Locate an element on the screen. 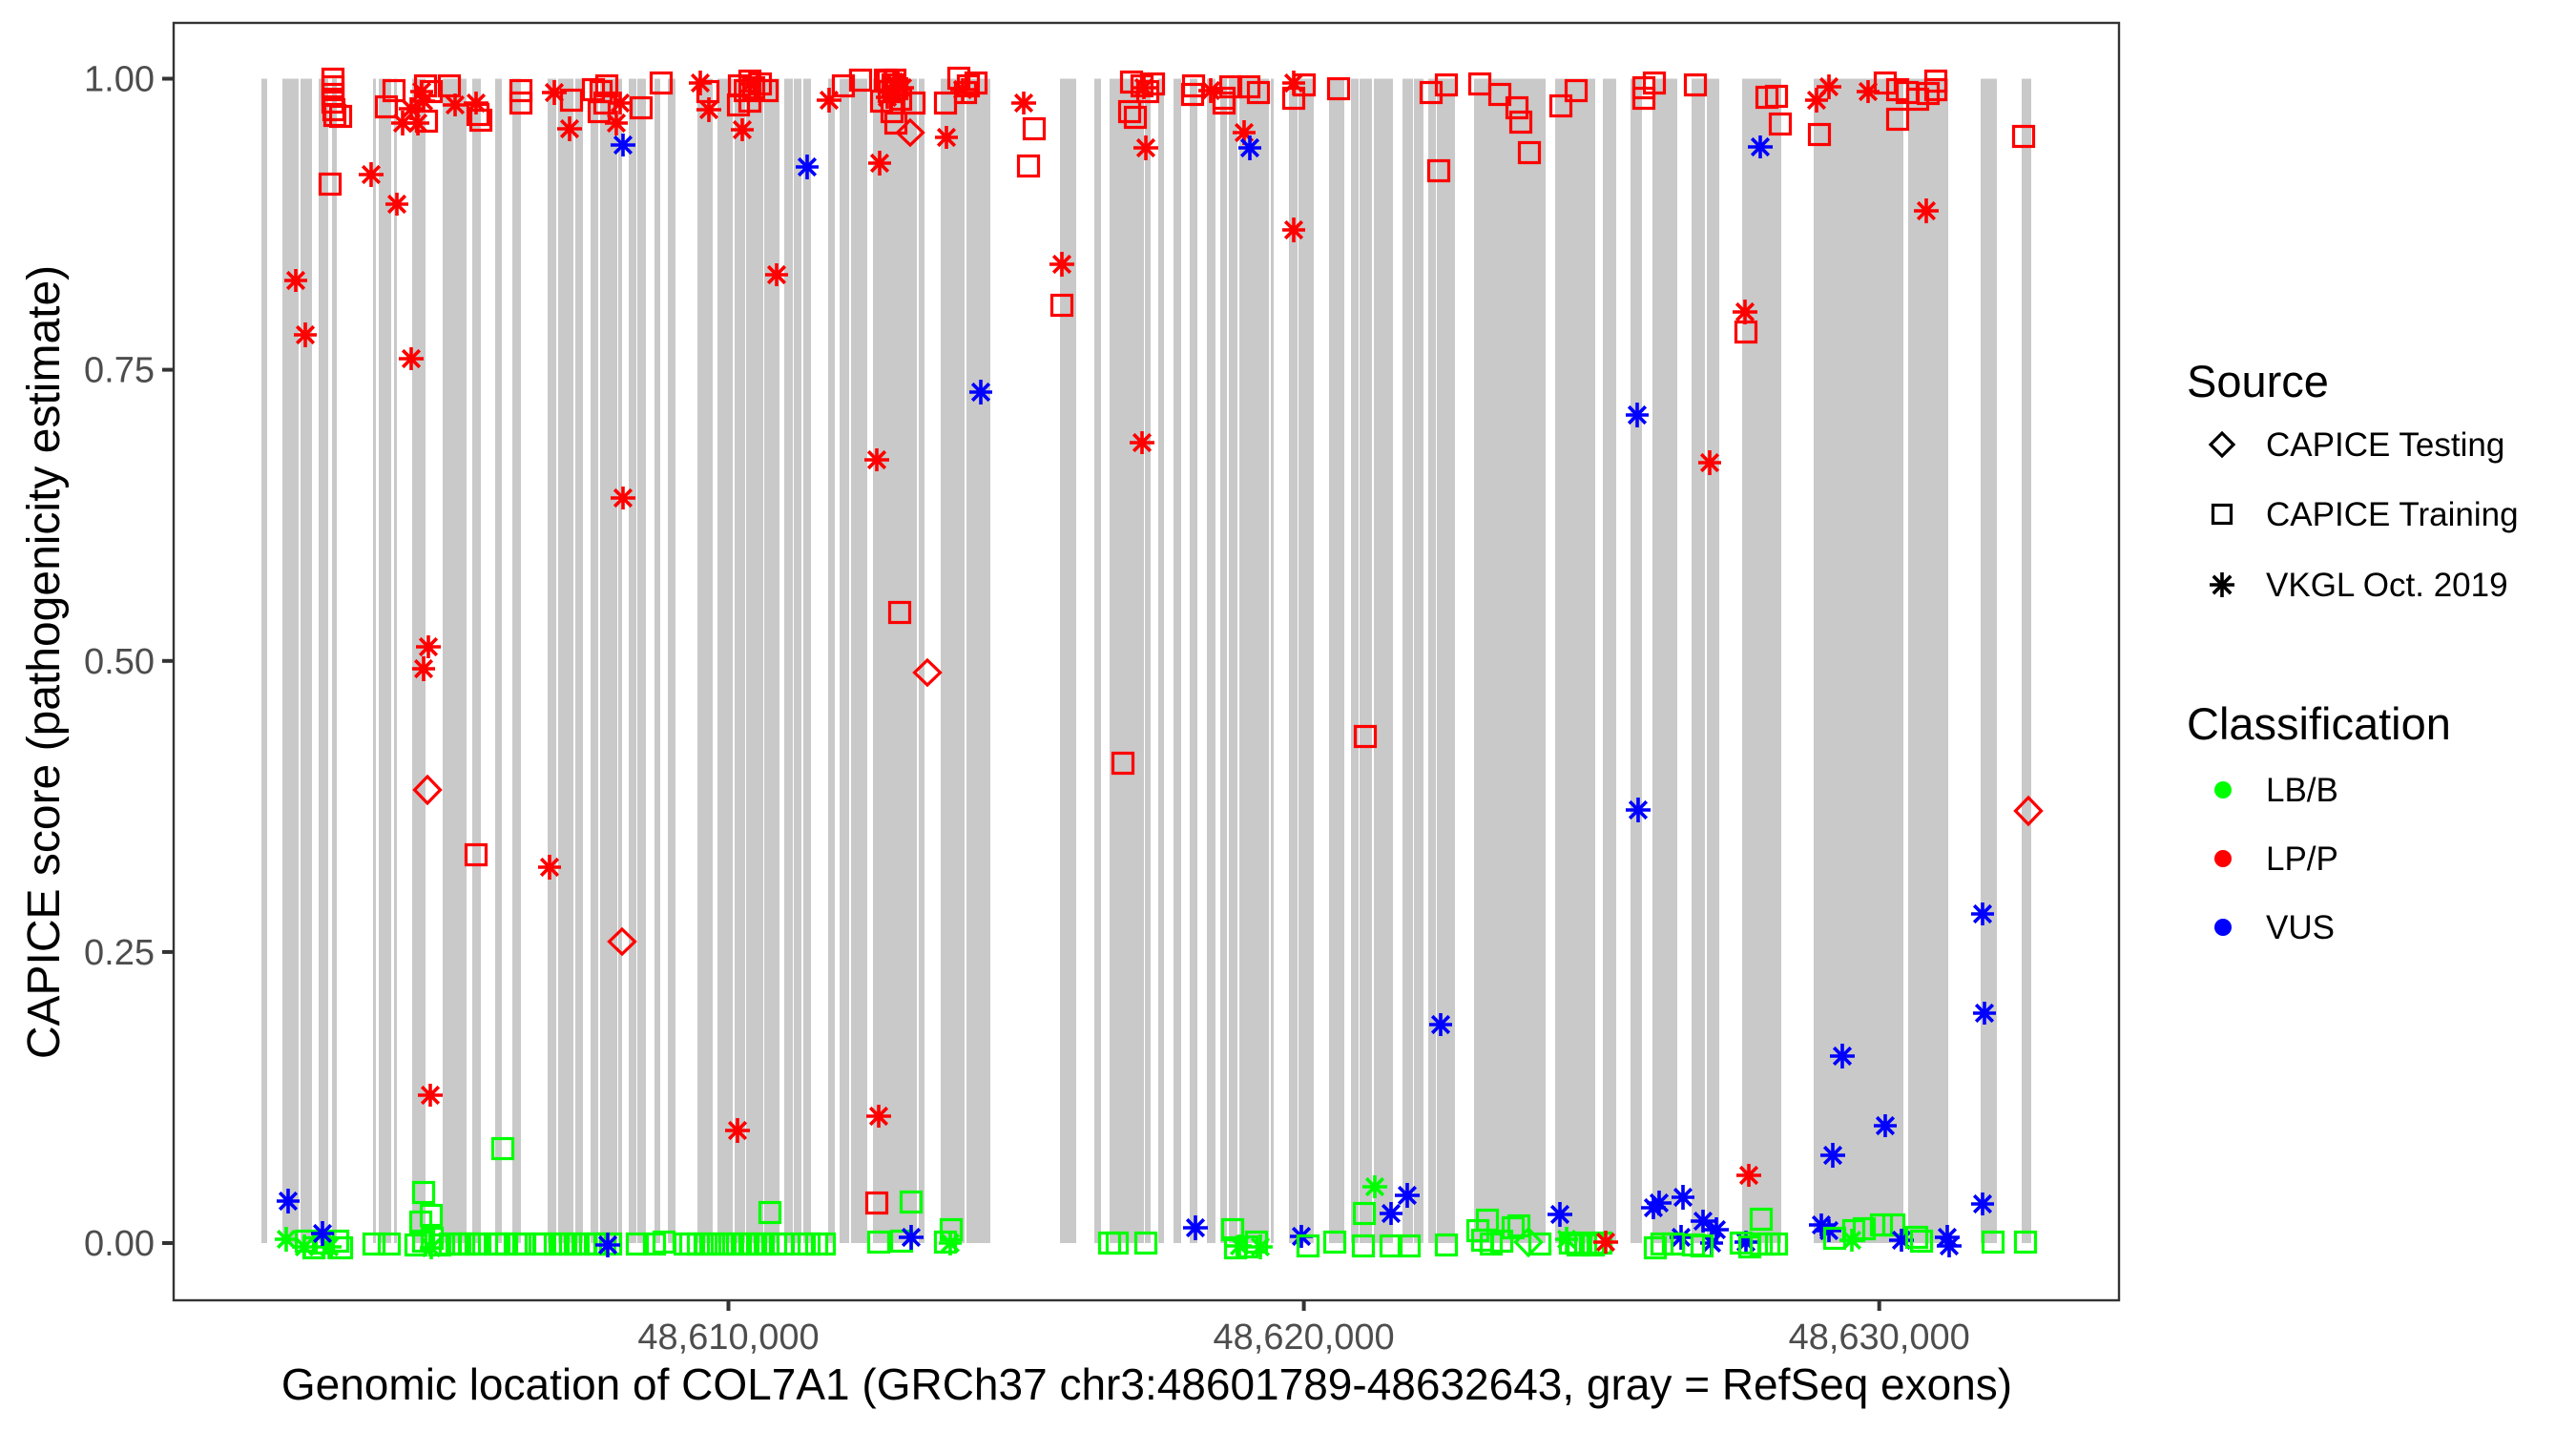  svg-text: CAPICE Testing is located at coordinates (2385, 445).